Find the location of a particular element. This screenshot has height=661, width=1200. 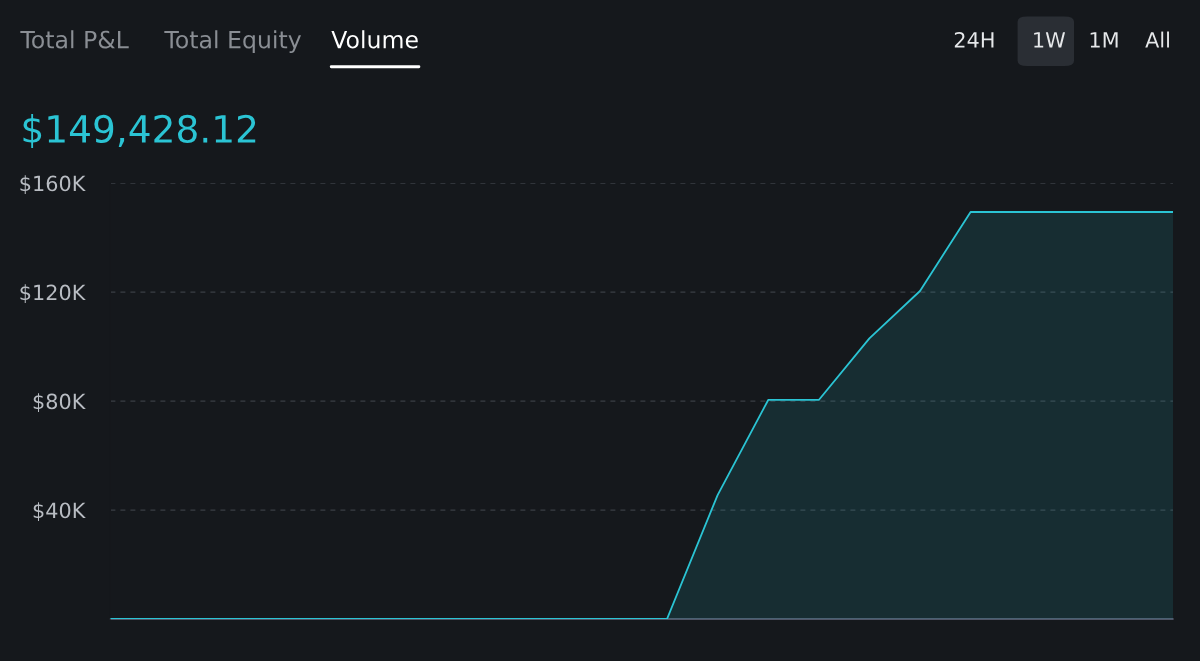

y-tick-label: $40K is located at coordinates (59, 512).